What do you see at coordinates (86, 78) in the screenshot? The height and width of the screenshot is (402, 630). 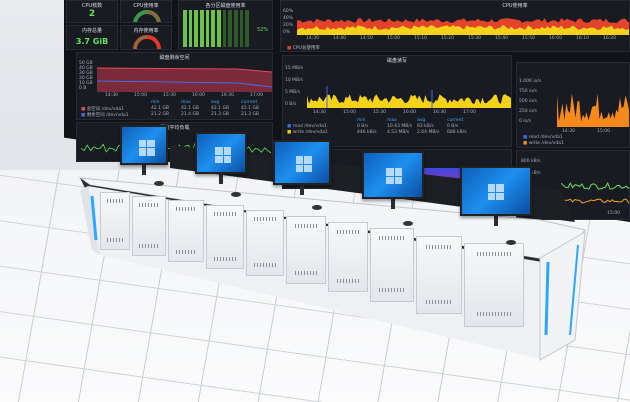 I see `axis-tick: 20 GB` at bounding box center [86, 78].